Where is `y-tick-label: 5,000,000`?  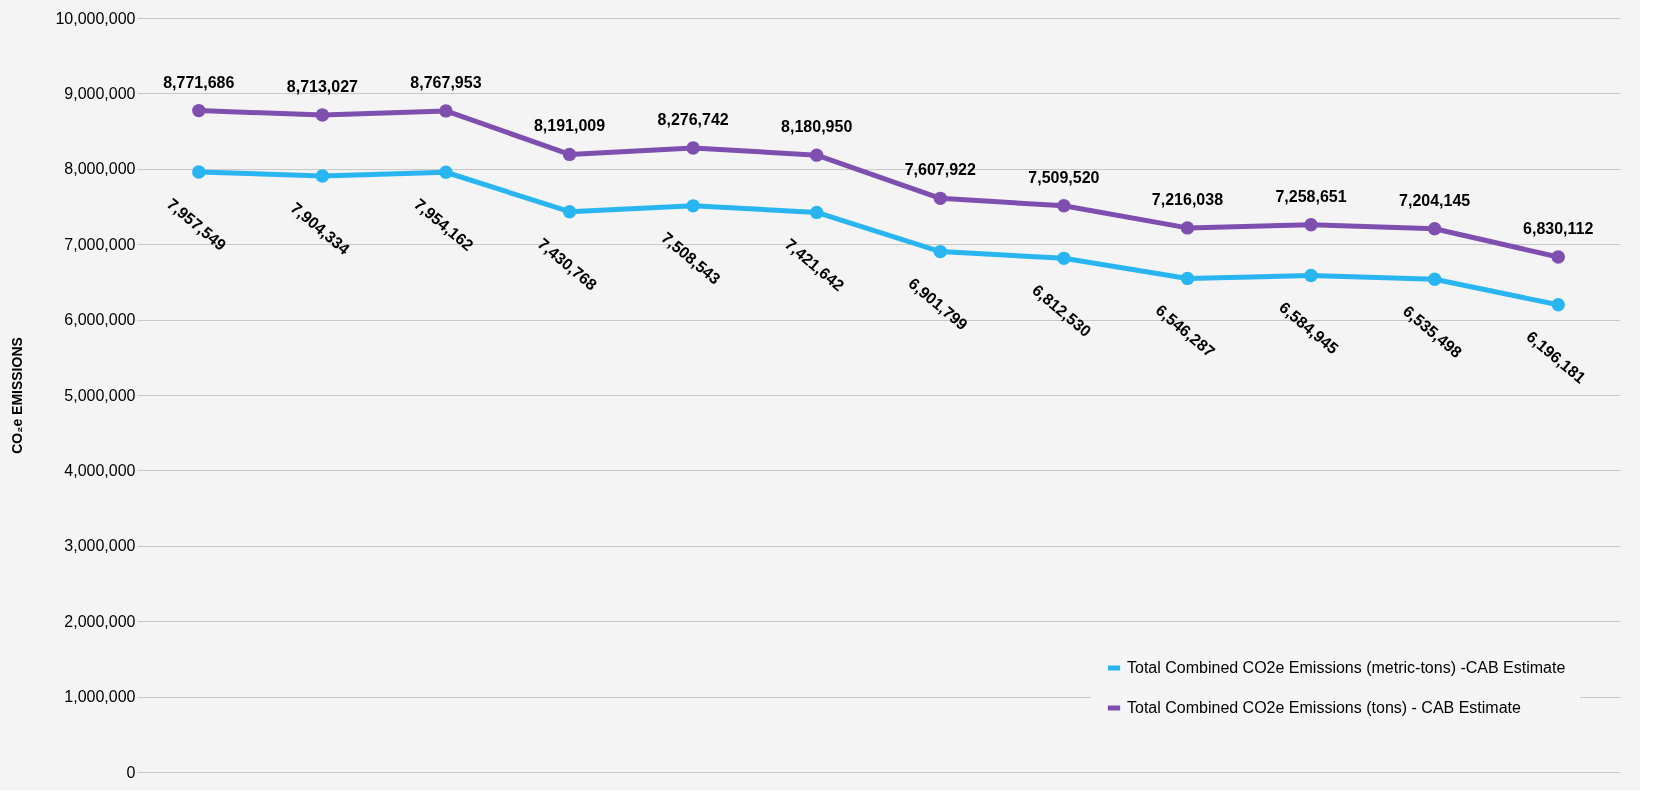
y-tick-label: 5,000,000 is located at coordinates (100, 395).